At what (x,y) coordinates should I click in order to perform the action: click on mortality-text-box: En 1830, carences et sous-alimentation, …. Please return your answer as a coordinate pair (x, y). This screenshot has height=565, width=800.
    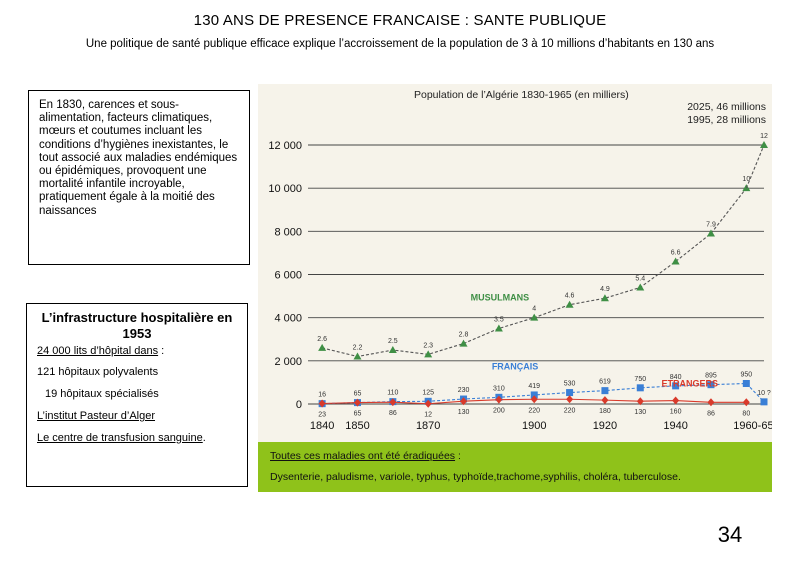
    Looking at the image, I should click on (139, 177).